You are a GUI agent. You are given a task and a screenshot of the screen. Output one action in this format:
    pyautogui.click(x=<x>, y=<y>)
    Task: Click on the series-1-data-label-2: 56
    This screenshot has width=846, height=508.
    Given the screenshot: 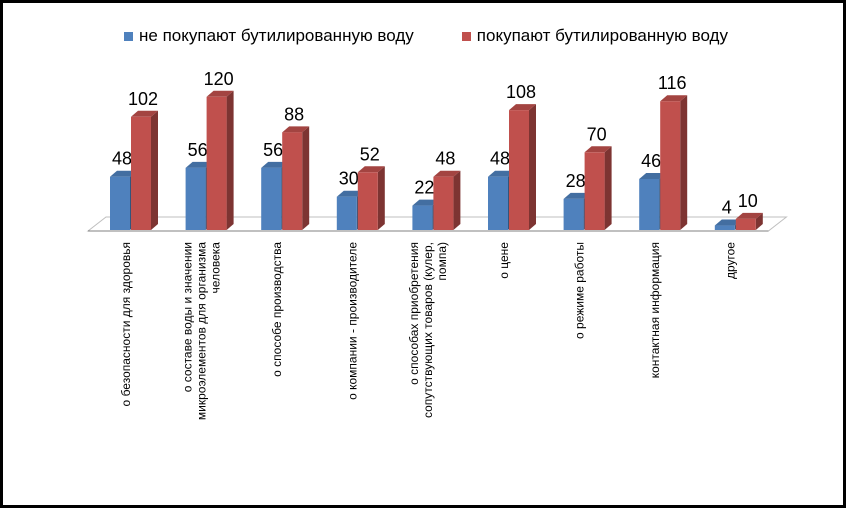 What is the action you would take?
    pyautogui.click(x=198, y=150)
    